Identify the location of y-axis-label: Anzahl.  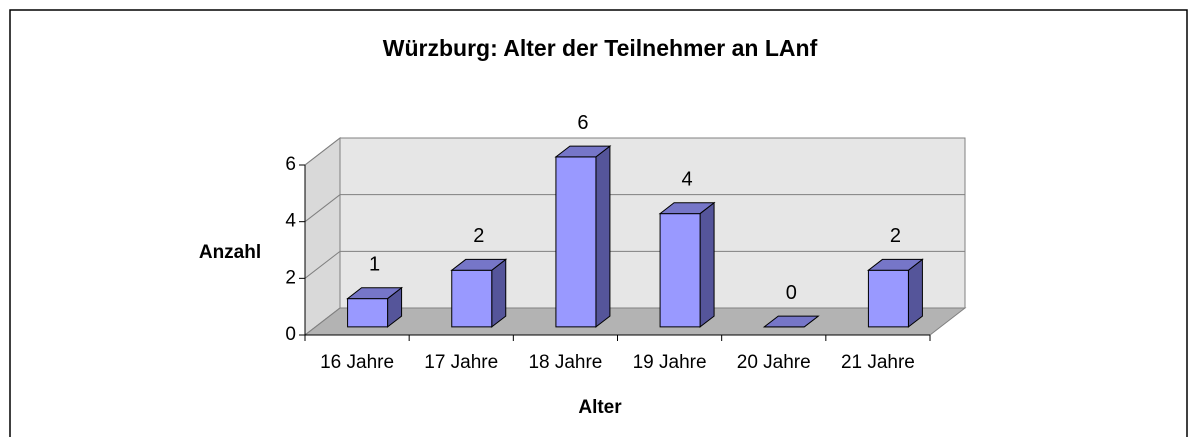
(230, 252).